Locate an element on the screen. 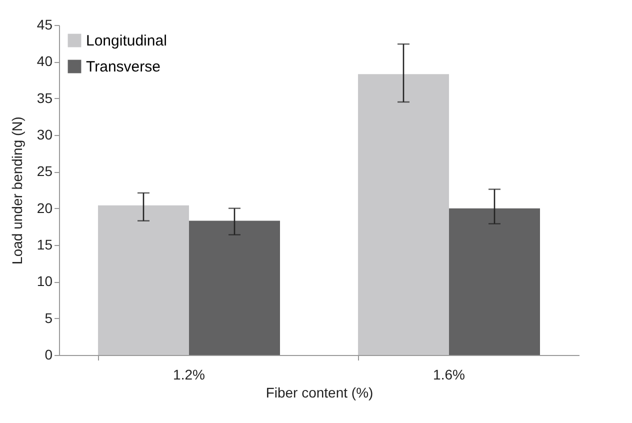  y-tick-label: 40 is located at coordinates (44, 61).